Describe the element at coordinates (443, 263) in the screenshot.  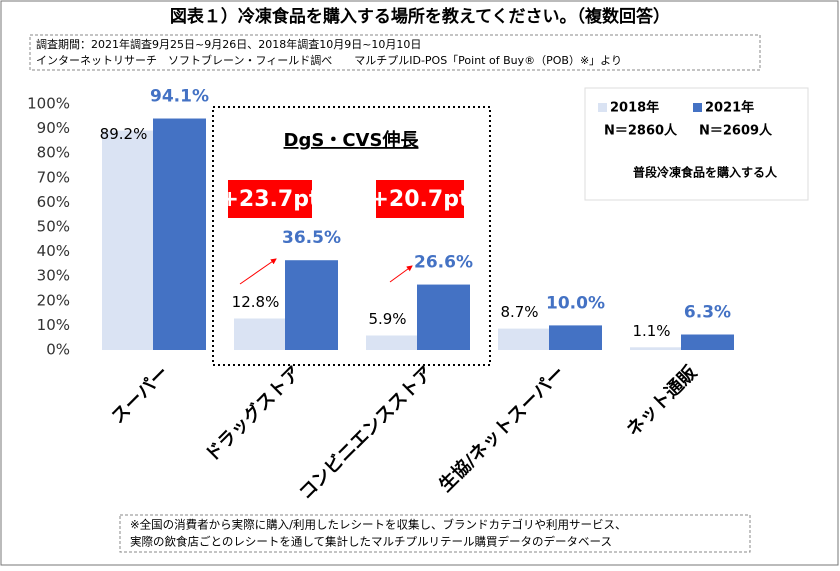
I see `value-label: 26.6%` at that location.